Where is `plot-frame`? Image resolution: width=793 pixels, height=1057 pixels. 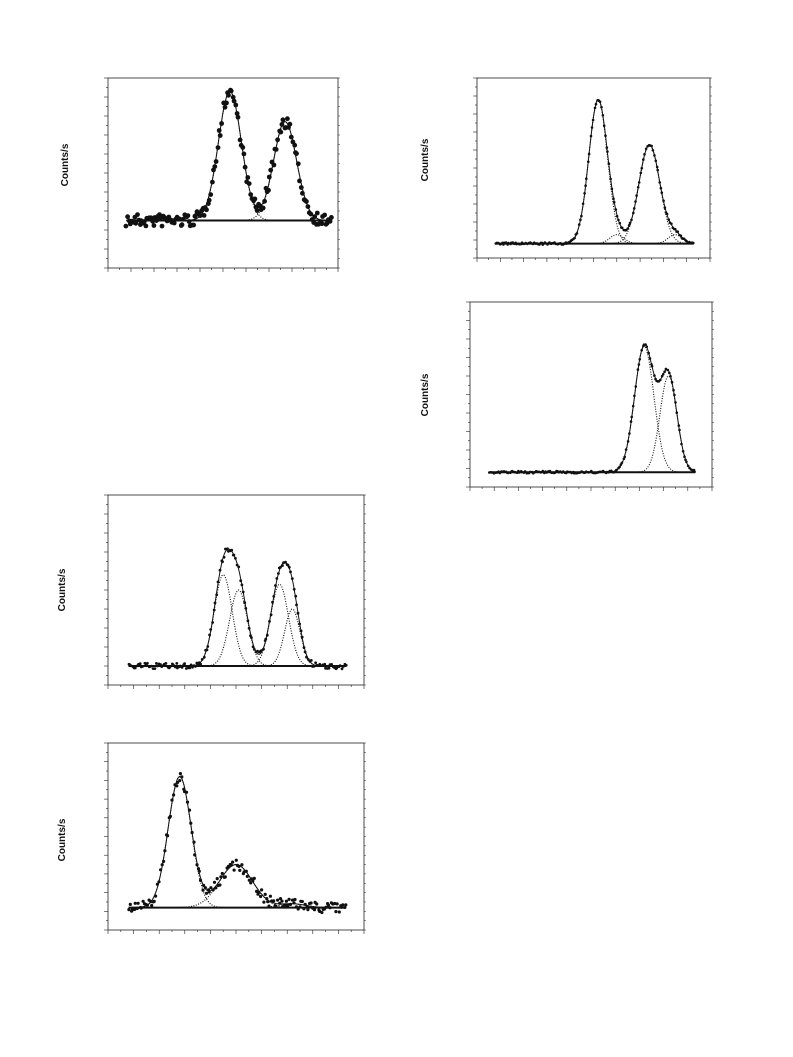
plot-frame is located at coordinates (591, 394).